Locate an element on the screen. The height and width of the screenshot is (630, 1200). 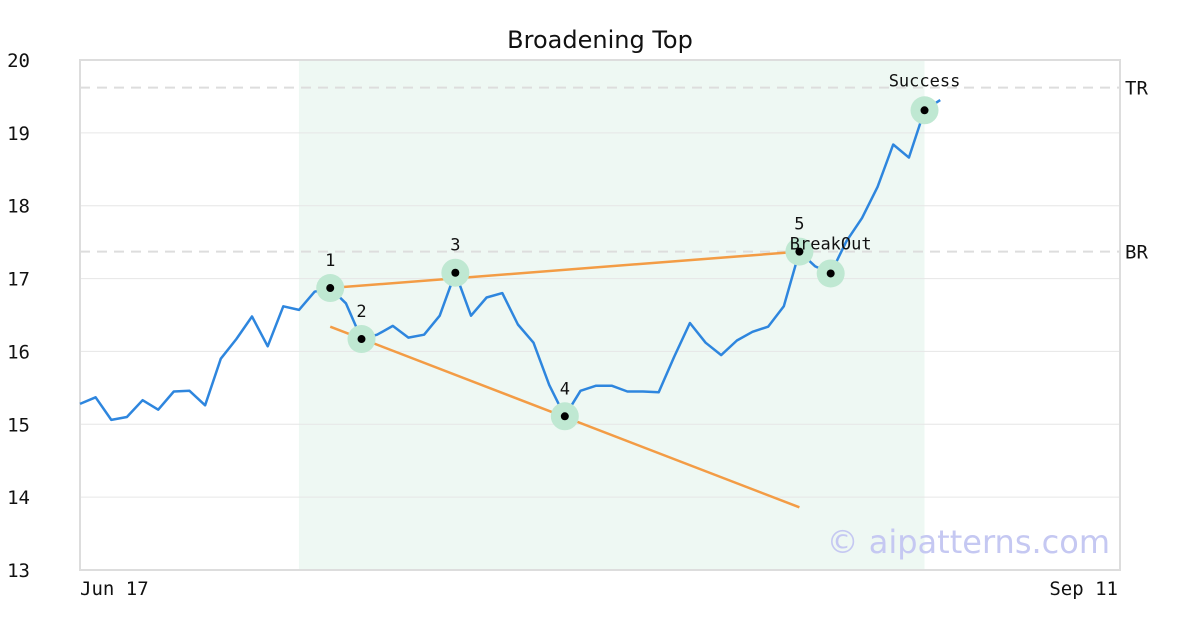
y-tick-label: 19 is located at coordinates (18, 134).